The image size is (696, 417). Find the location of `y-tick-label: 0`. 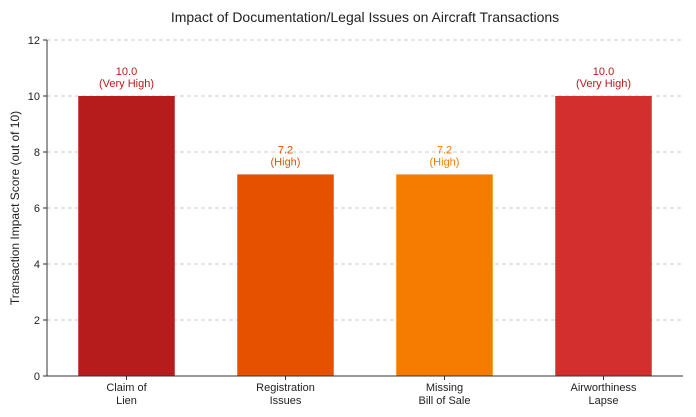

y-tick-label: 0 is located at coordinates (37, 377).